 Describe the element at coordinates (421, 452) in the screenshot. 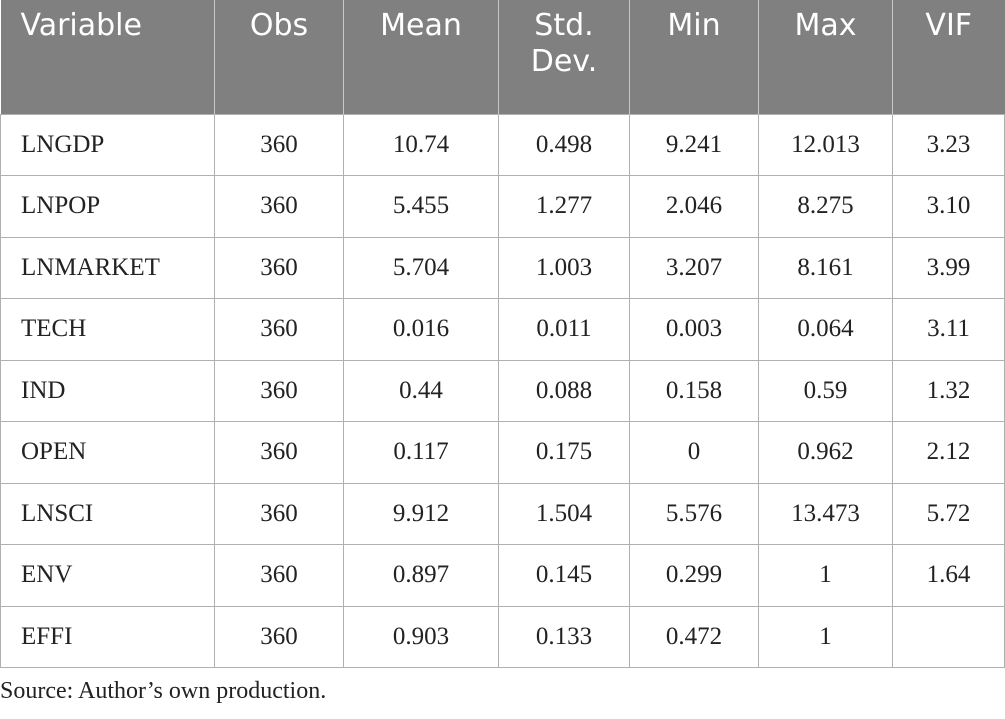

I see `table-cell-mean: 0.117` at that location.